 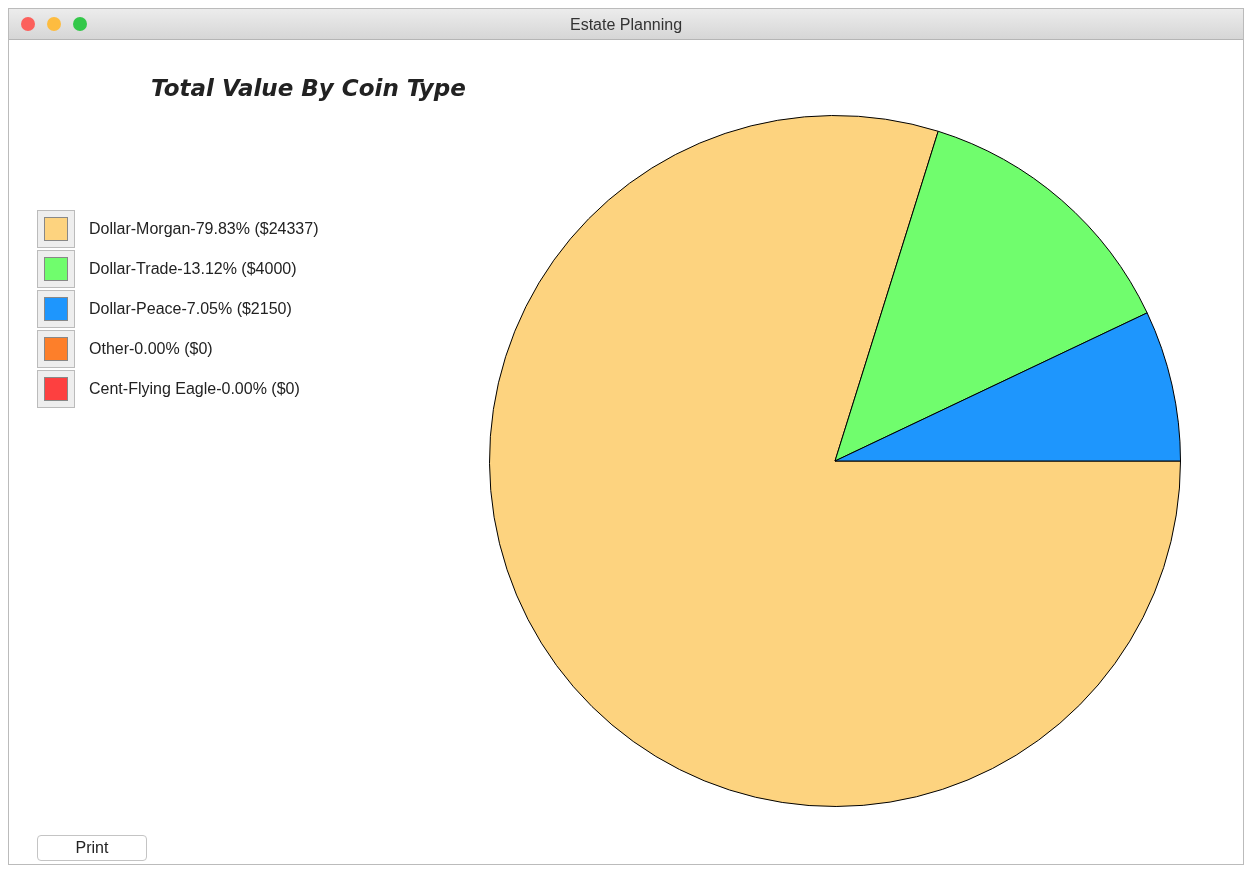 I want to click on legend-label: Dollar-Trade-13.12% ($4000), so click(x=193, y=269).